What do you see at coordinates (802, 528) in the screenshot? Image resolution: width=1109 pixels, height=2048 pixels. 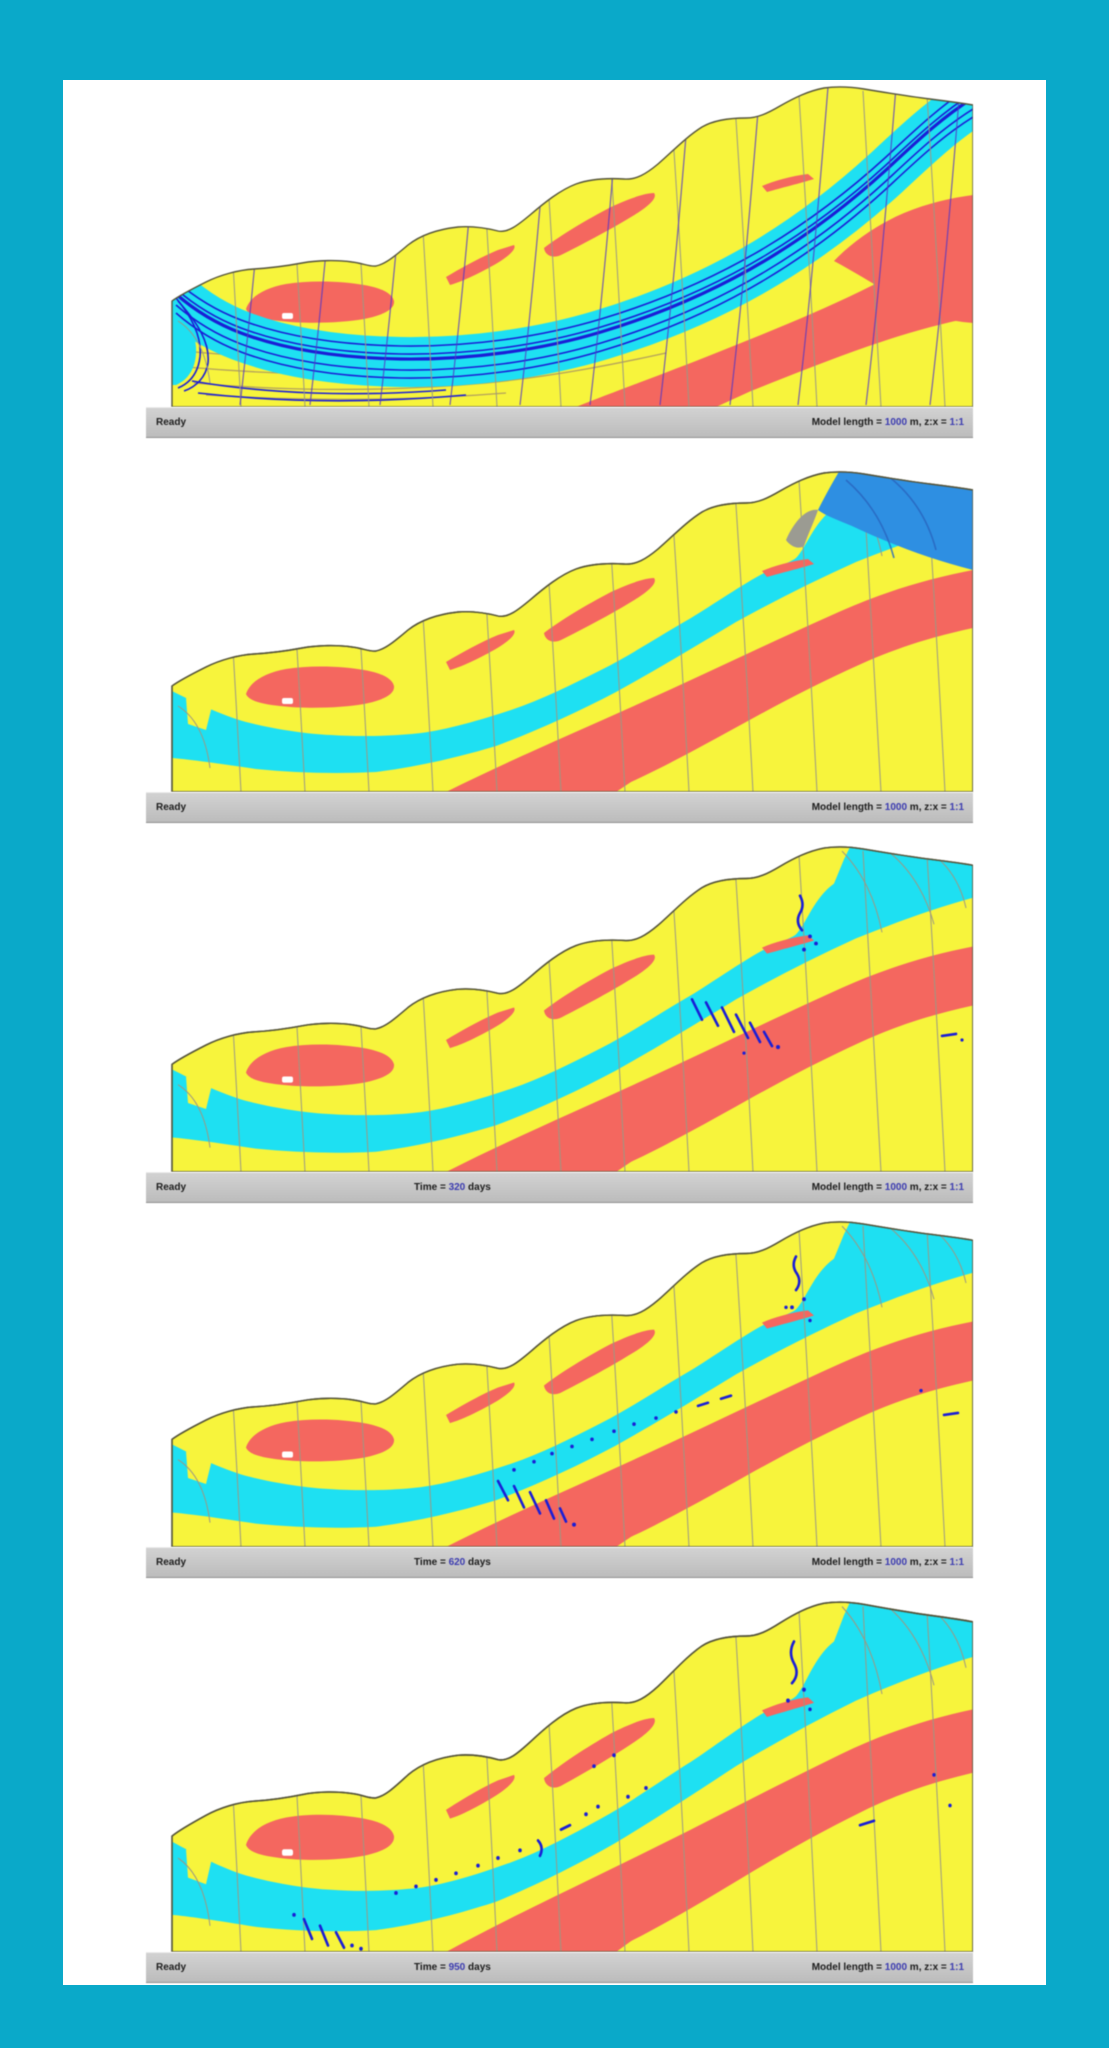 I see `pond-liner-gray` at bounding box center [802, 528].